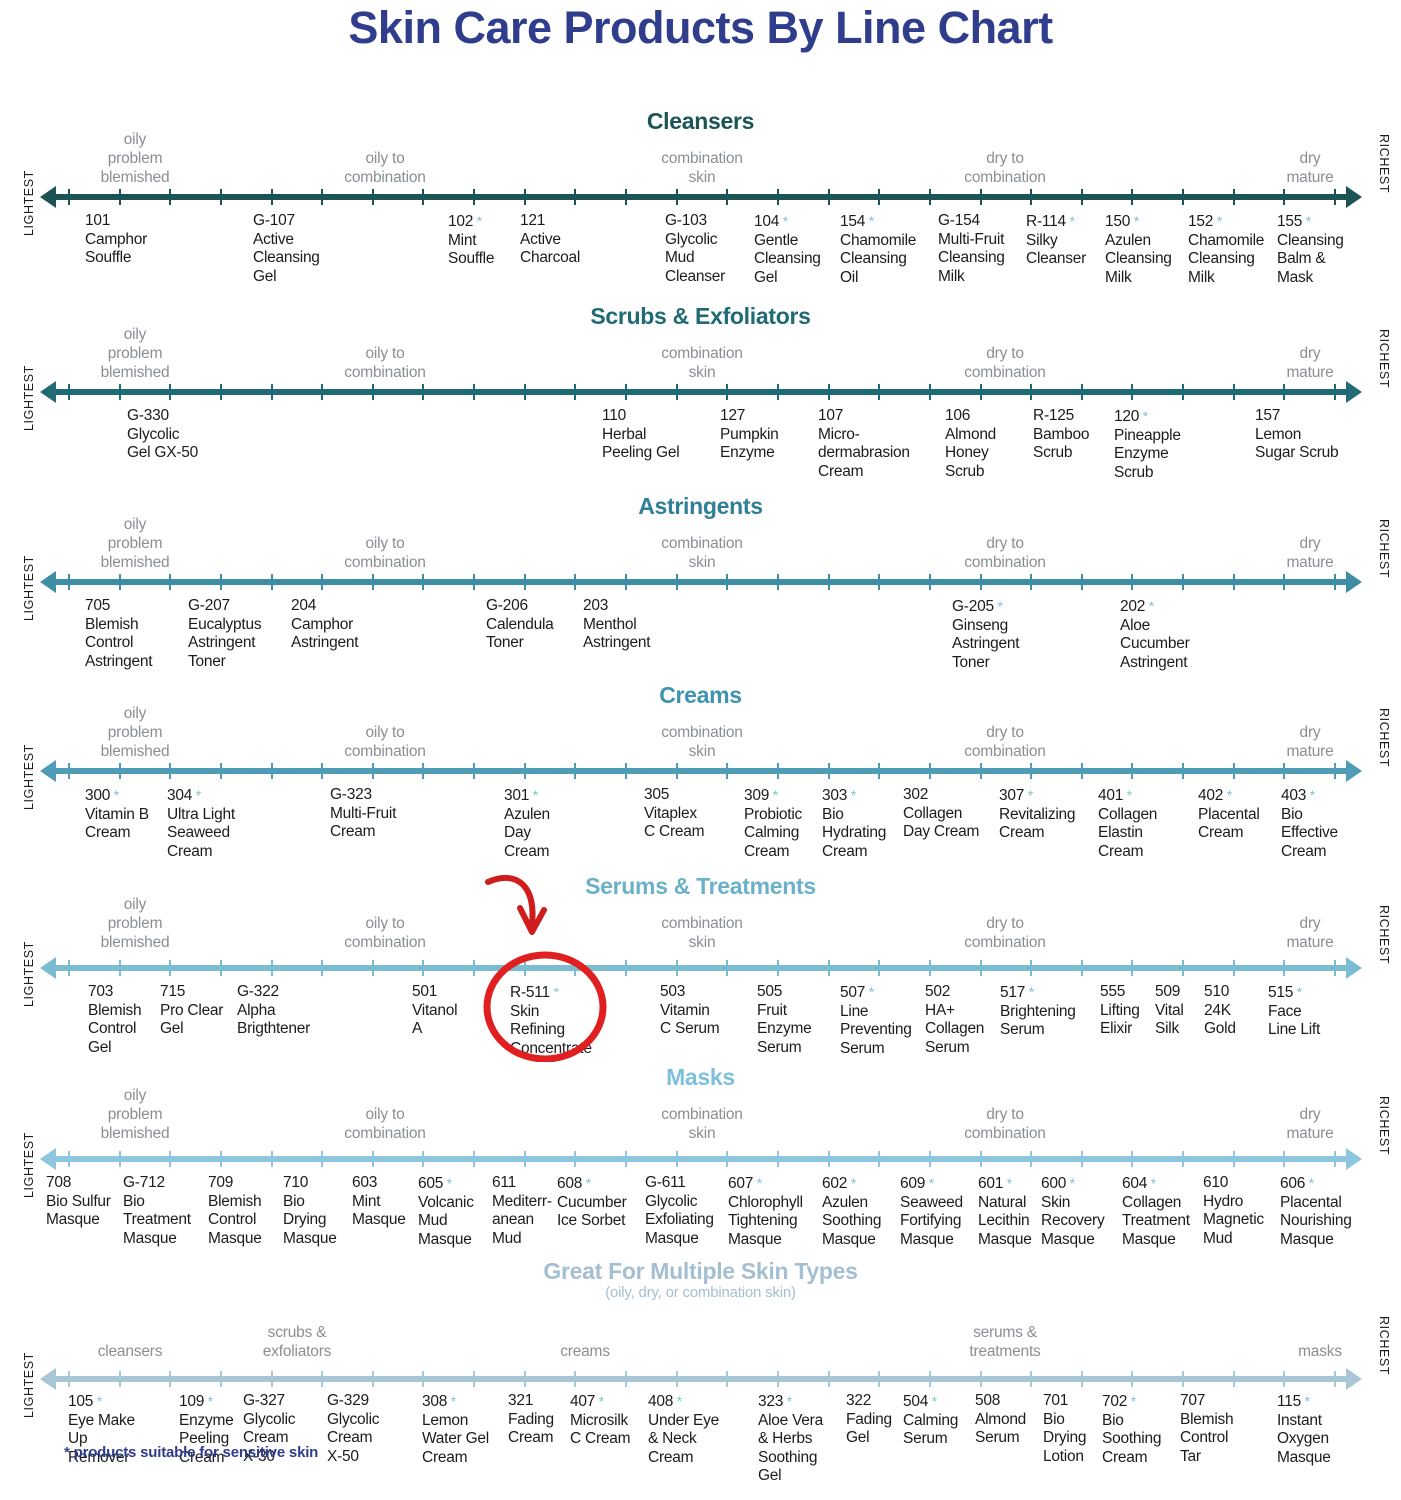 The width and height of the screenshot is (1401, 1500). Describe the element at coordinates (446, 1220) in the screenshot. I see `product-name: Volcanic Mud Masque` at that location.